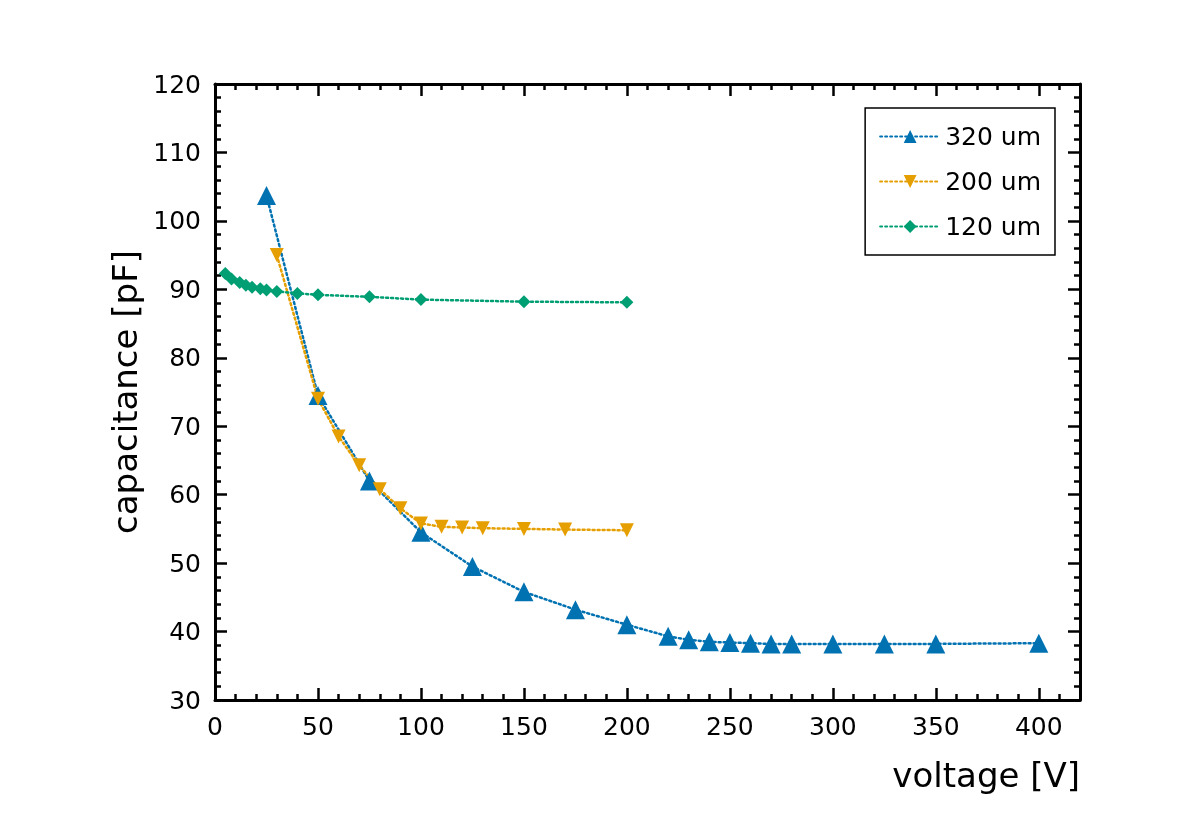  I want to click on y-tick-label: 50, so click(185, 563).